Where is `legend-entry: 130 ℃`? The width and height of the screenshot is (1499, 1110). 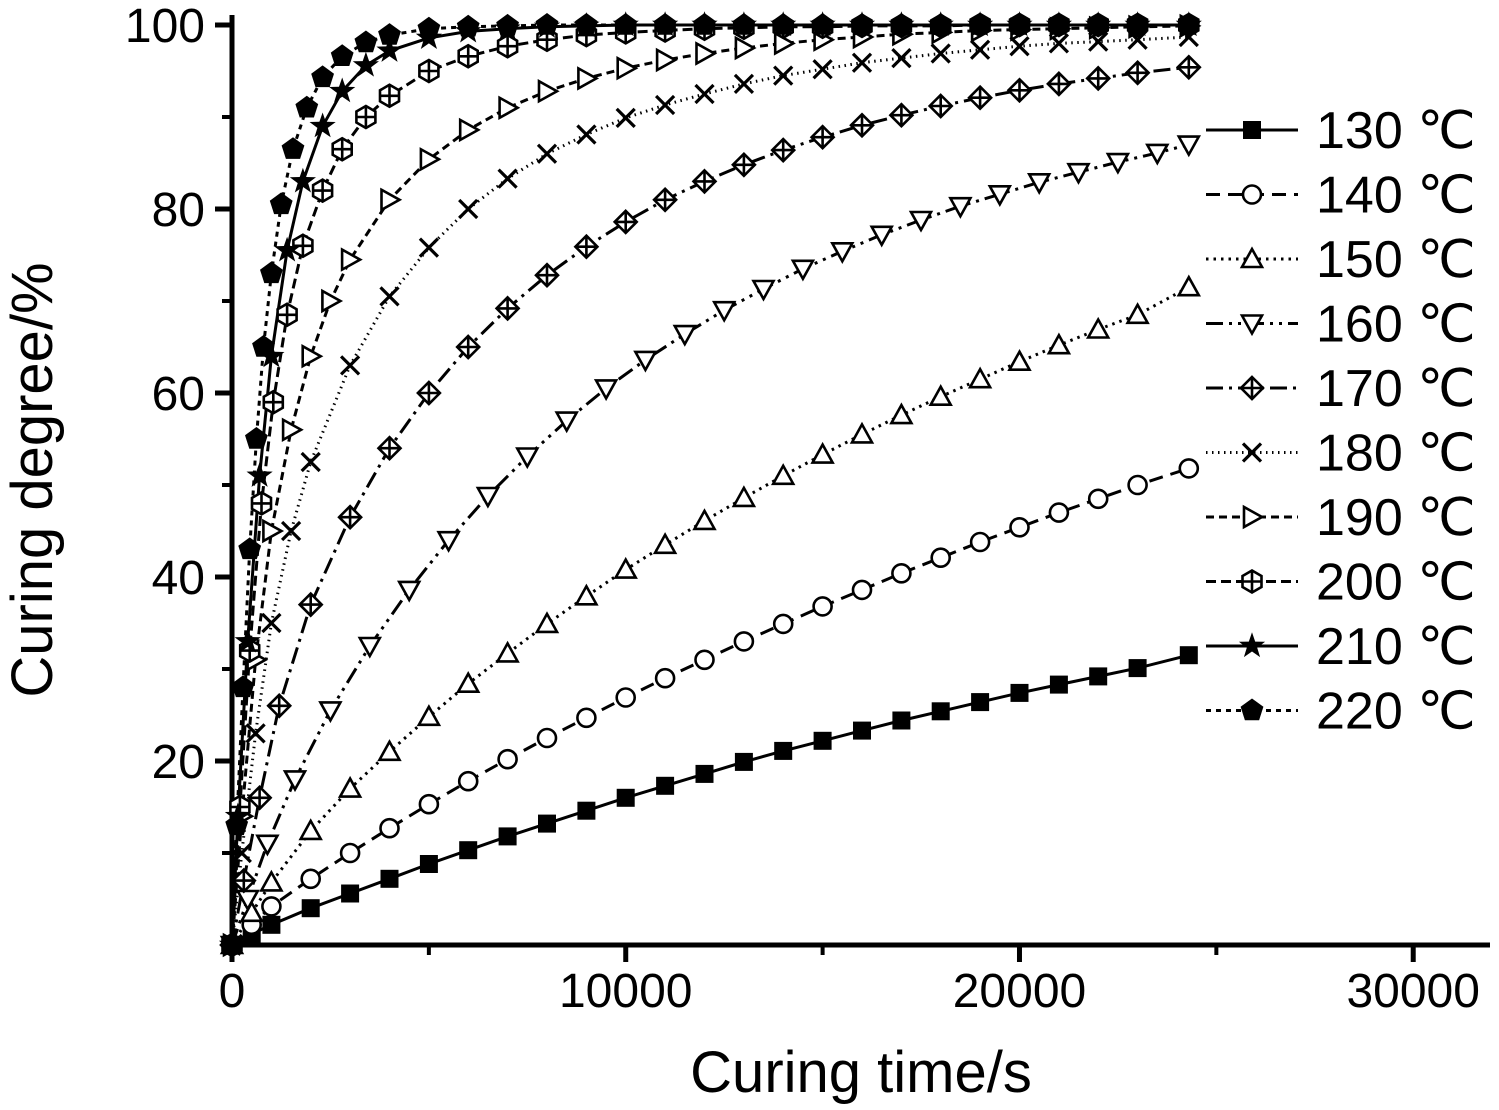 legend-entry: 130 ℃ is located at coordinates (1341, 131).